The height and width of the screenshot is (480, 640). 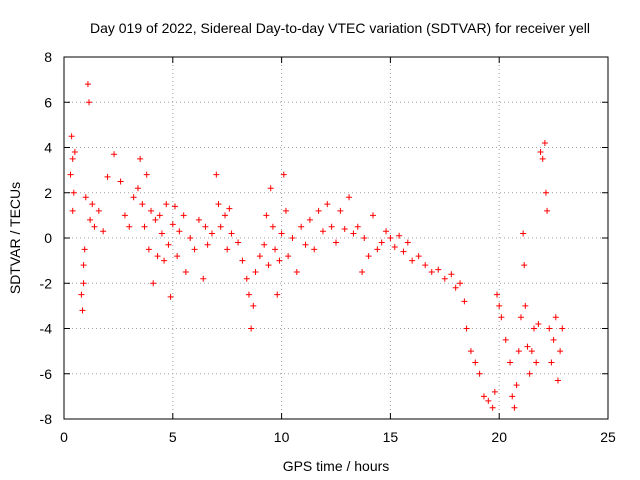 I want to click on y-tick-label: 6, so click(x=48, y=102).